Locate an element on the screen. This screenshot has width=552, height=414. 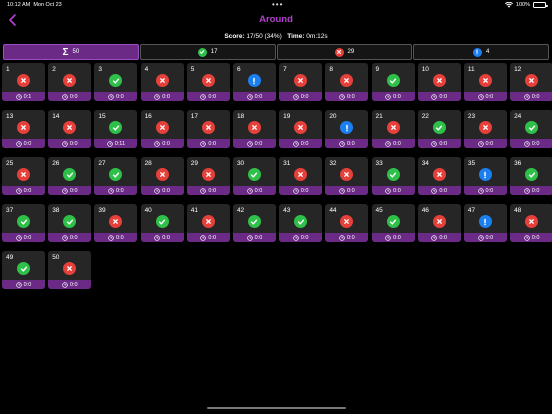
filter-all-count: 50 is located at coordinates (76, 52).